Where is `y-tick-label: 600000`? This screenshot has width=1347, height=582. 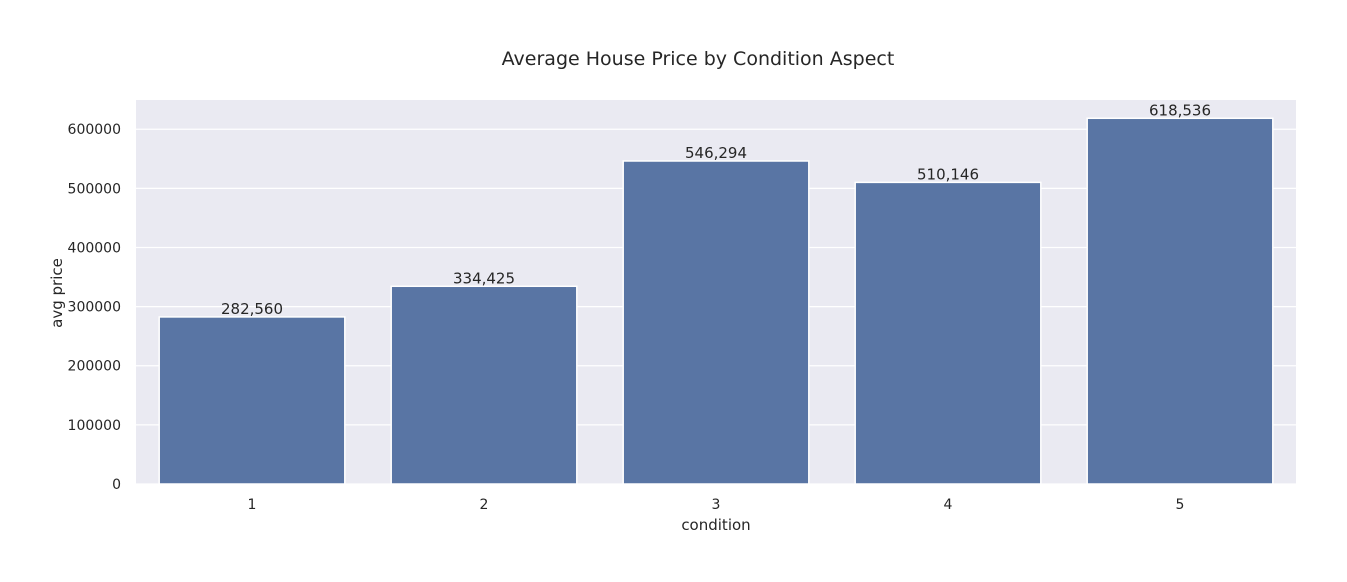
y-tick-label: 600000 is located at coordinates (94, 130).